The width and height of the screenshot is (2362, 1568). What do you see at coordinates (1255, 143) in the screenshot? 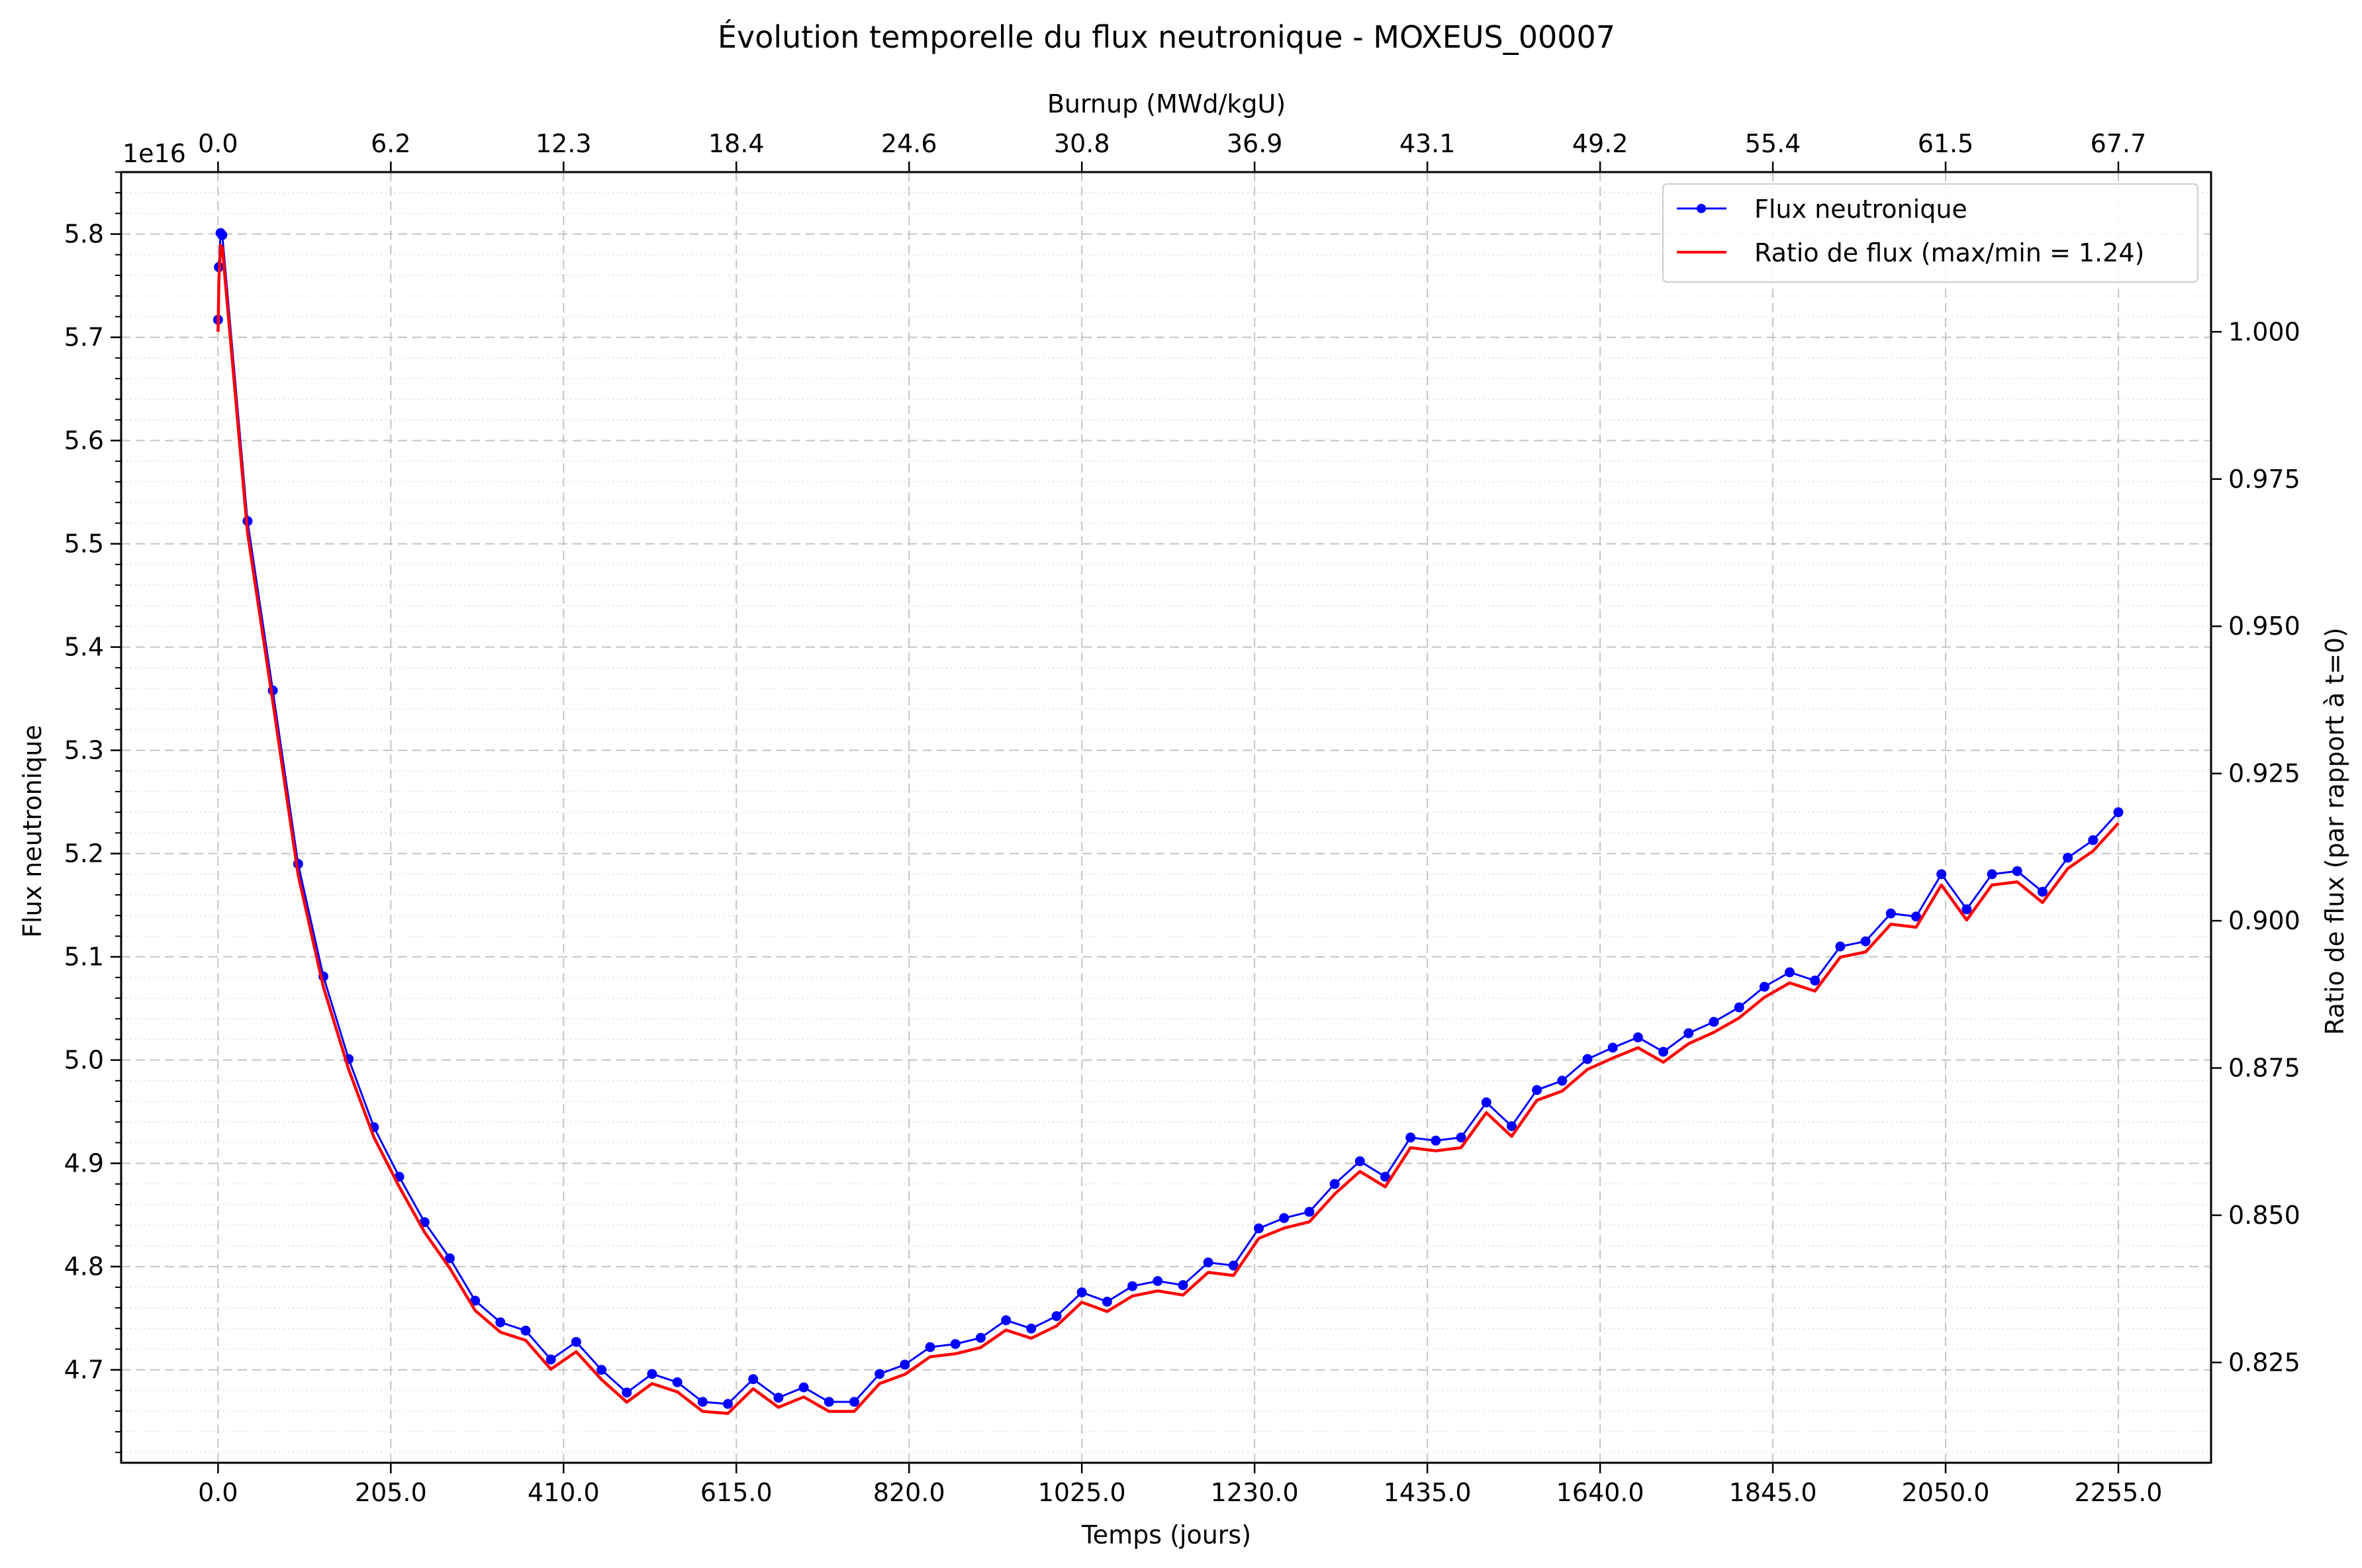
I see `top-tick-label: 36.9` at bounding box center [1255, 143].